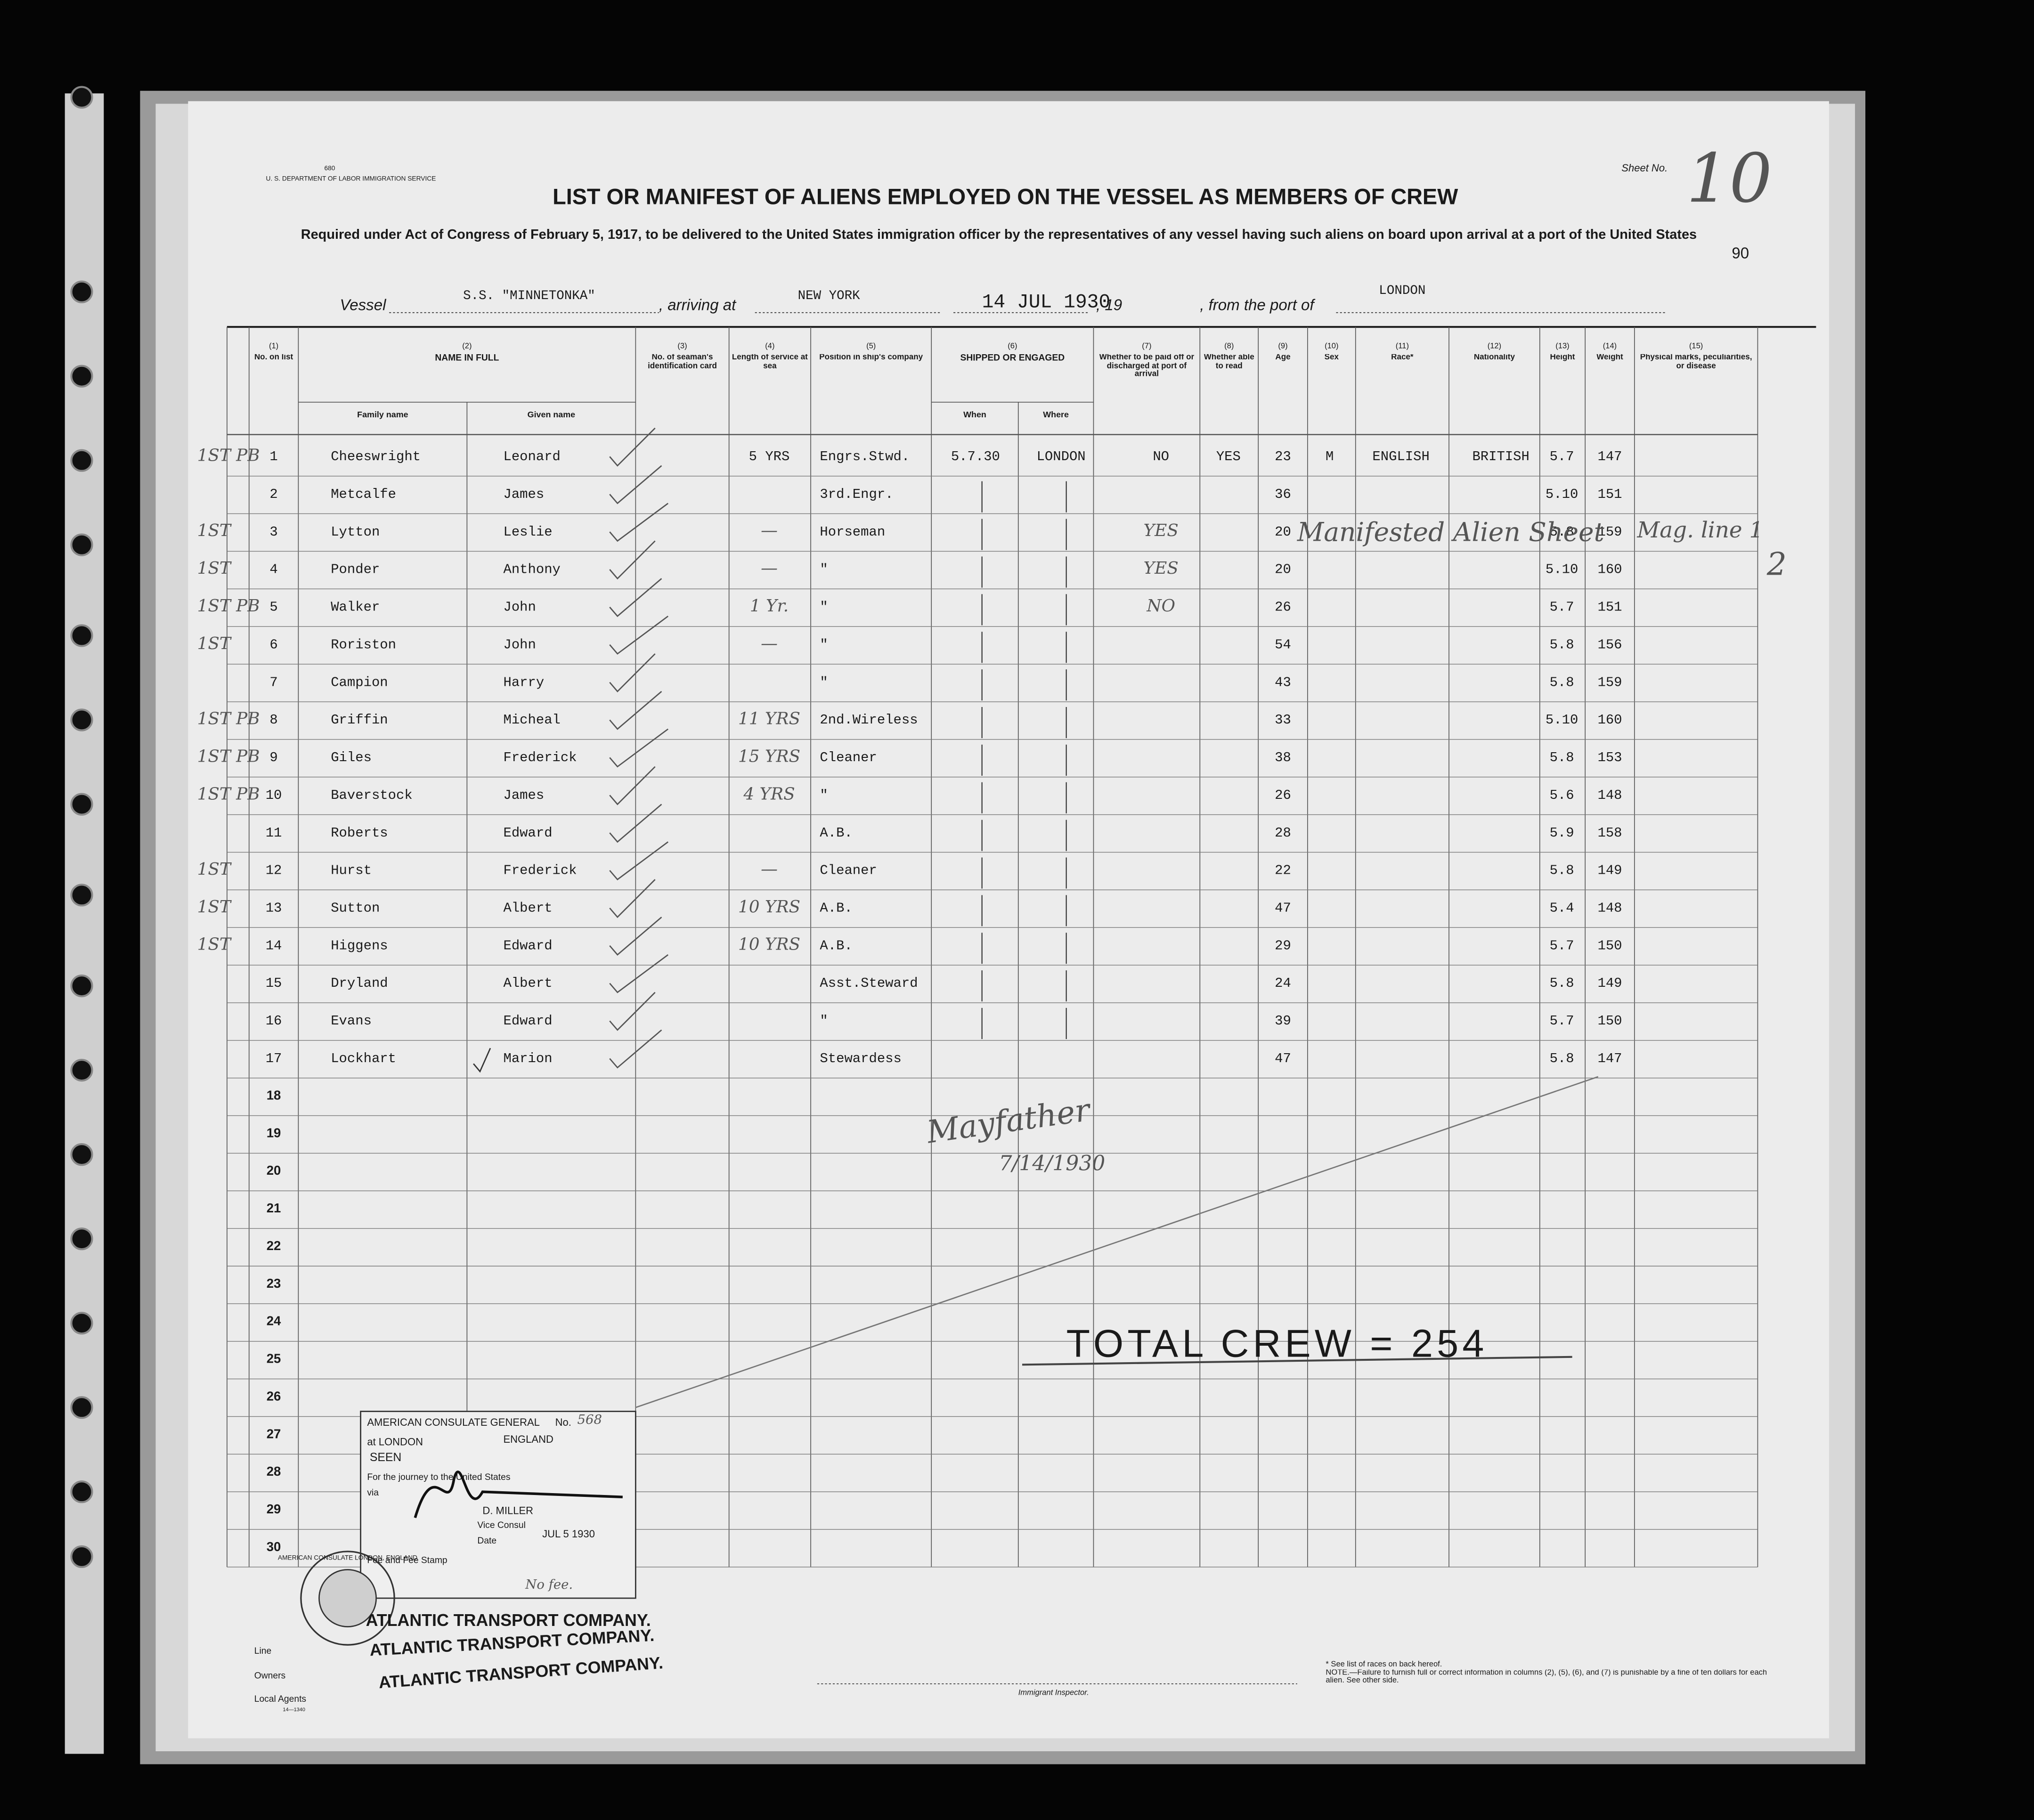 The width and height of the screenshot is (2034, 1820). I want to click on family-name: Roriston, so click(363, 644).